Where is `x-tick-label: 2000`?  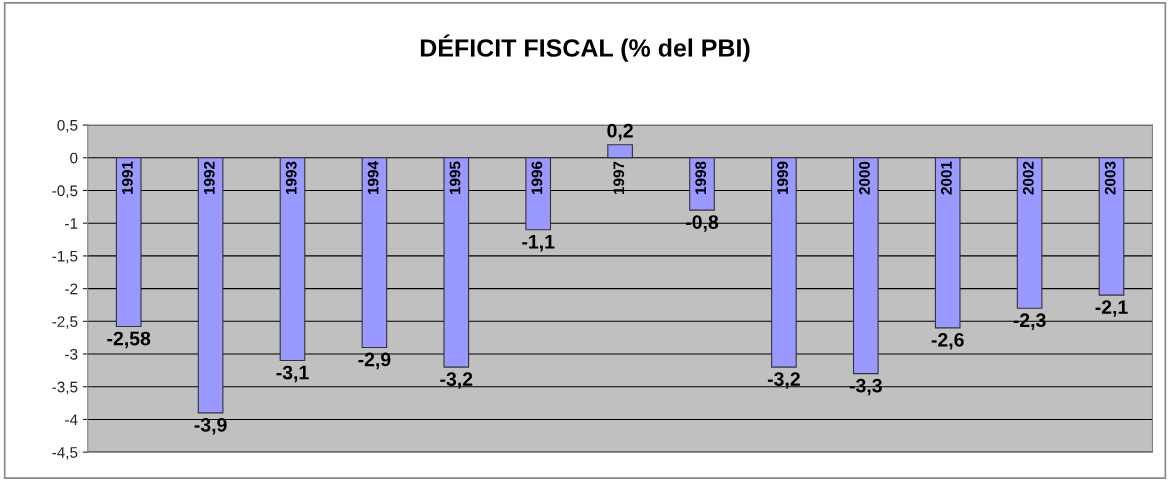 x-tick-label: 2000 is located at coordinates (864, 178).